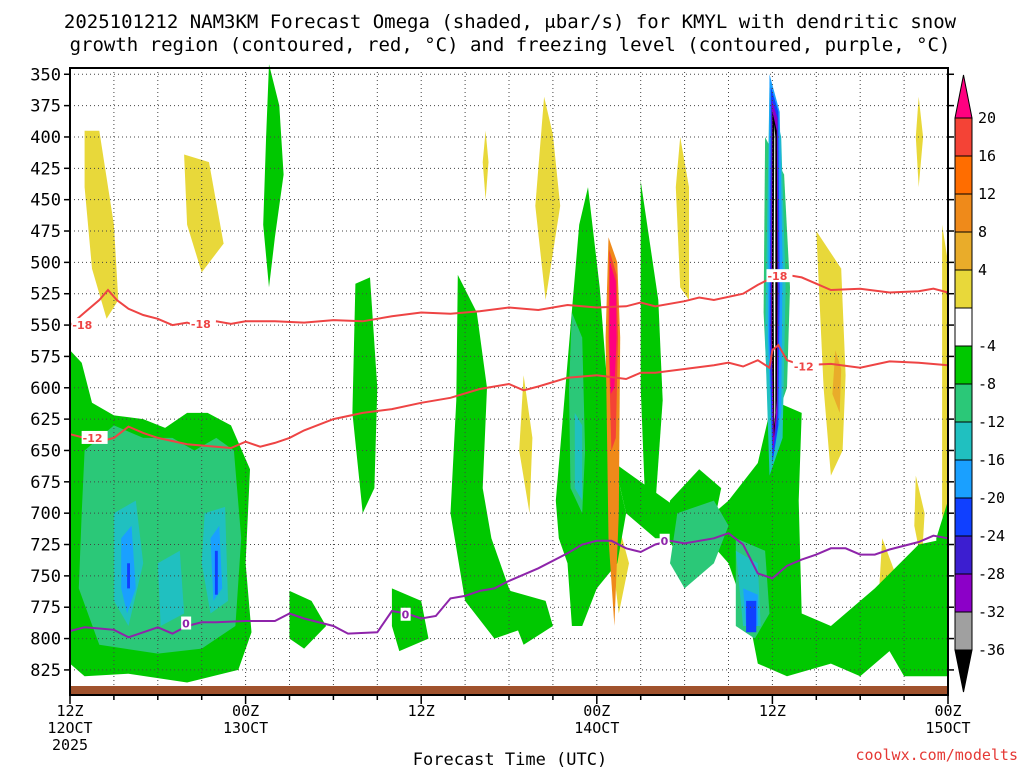 This screenshot has height=768, width=1024. What do you see at coordinates (45, 671) in the screenshot?
I see `y-tick-label-825: 825` at bounding box center [45, 671].